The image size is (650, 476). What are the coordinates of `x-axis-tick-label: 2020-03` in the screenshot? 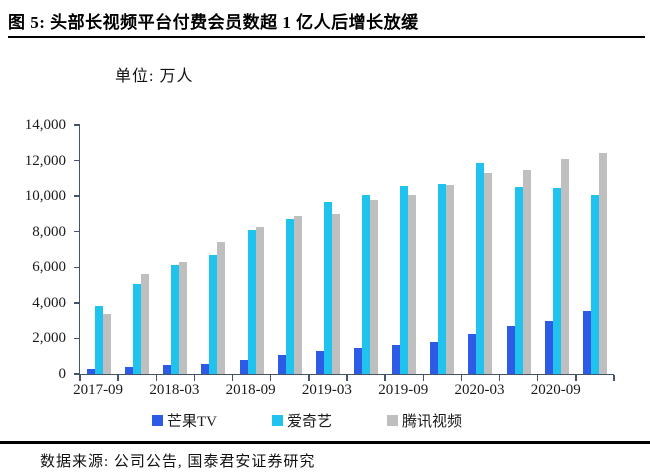 It's located at (479, 390).